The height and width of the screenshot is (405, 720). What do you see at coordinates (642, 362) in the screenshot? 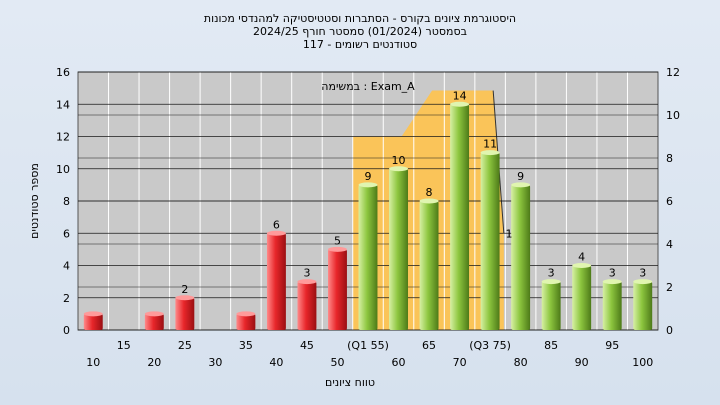
I see `x-tick-label: 100` at bounding box center [642, 362].